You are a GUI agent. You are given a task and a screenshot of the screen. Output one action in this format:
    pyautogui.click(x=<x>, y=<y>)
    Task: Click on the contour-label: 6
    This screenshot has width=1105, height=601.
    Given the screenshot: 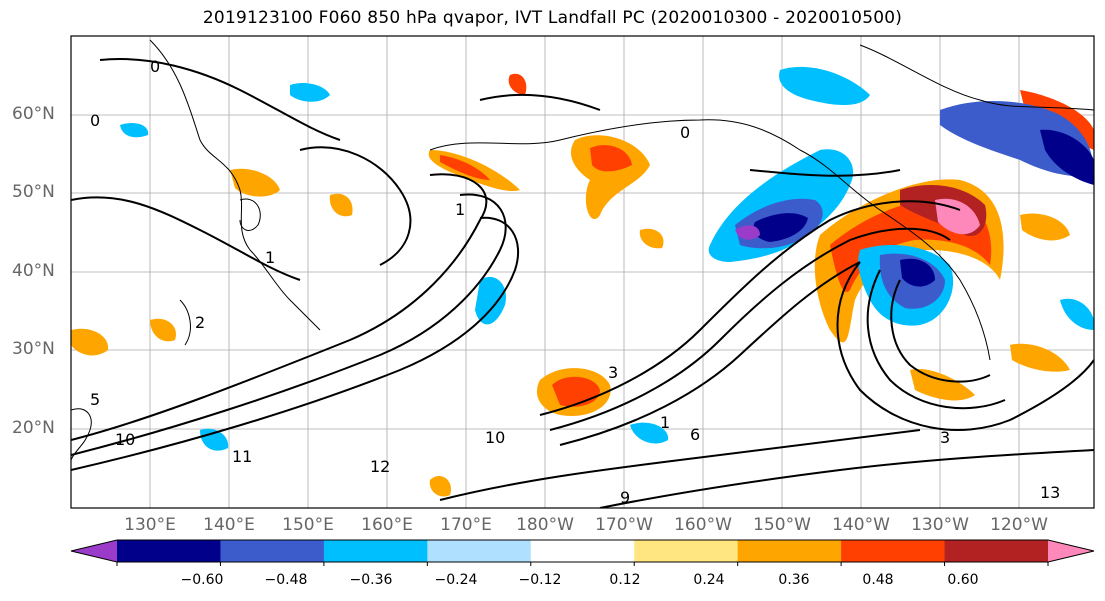 What is the action you would take?
    pyautogui.click(x=695, y=434)
    